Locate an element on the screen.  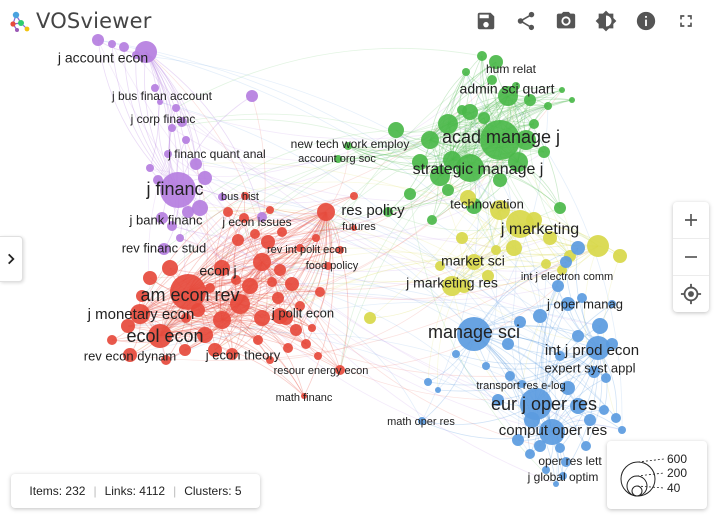
node-label: j corp financ is located at coordinates (163, 119).